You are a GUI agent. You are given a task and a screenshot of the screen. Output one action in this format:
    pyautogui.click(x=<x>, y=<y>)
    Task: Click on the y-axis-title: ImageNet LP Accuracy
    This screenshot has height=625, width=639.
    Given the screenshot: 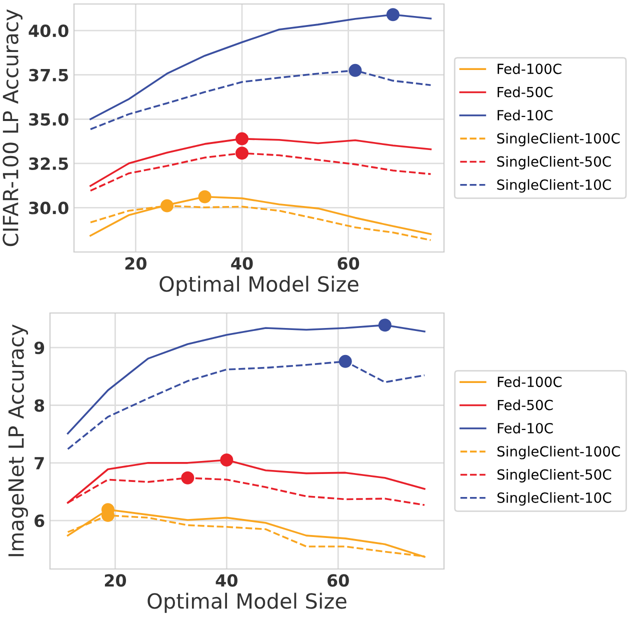 What is the action you would take?
    pyautogui.click(x=18, y=440)
    